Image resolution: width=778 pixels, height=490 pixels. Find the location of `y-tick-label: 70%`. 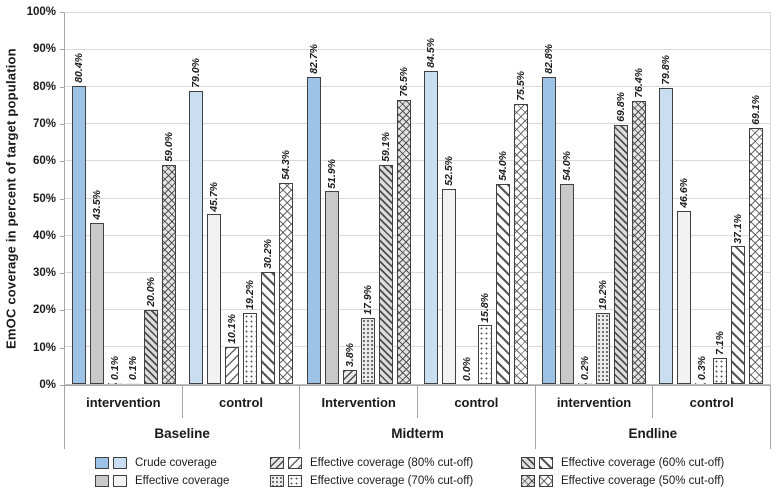

y-tick-label: 70% is located at coordinates (44, 123).